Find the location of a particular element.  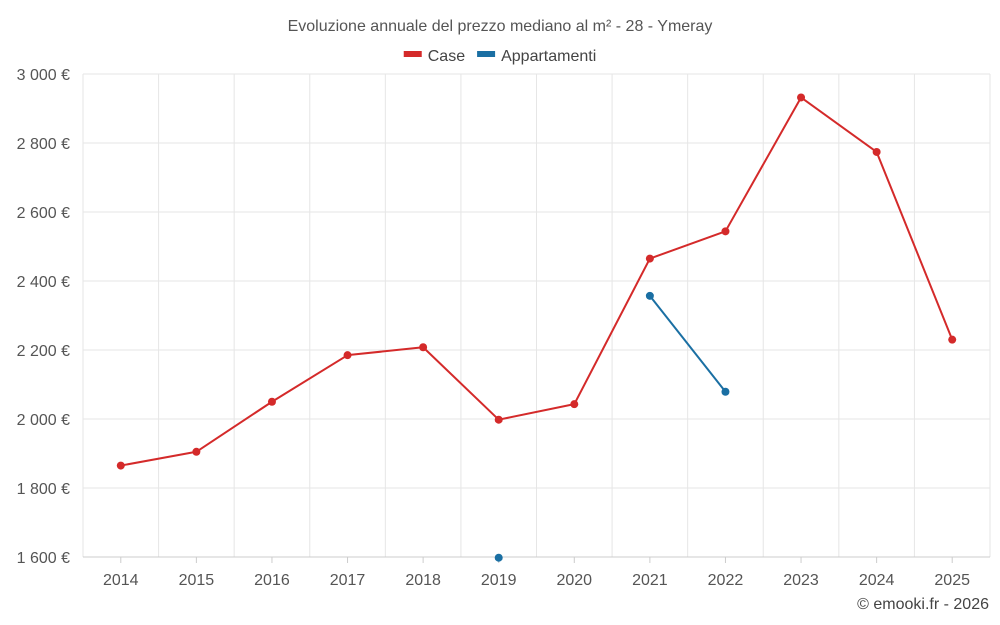

x-tick-label: 2023 is located at coordinates (801, 580).